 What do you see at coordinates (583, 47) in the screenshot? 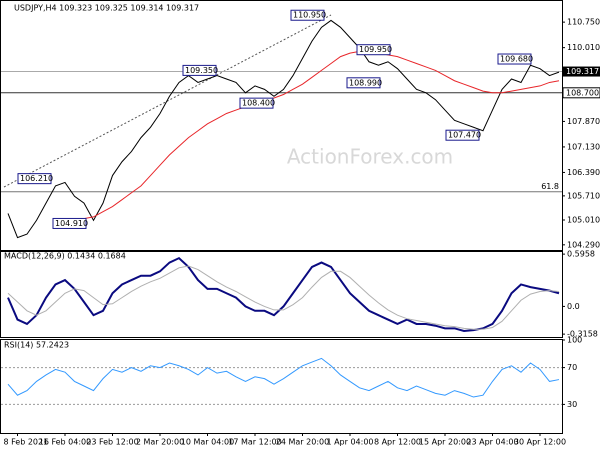
I see `y-tick-label: 110.010` at bounding box center [583, 47].